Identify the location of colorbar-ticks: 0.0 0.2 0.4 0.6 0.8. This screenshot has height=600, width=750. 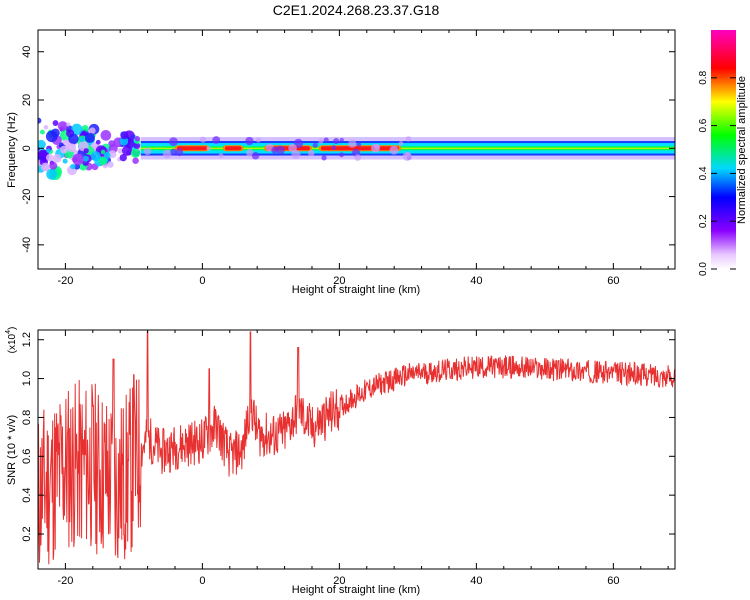
(717, 173).